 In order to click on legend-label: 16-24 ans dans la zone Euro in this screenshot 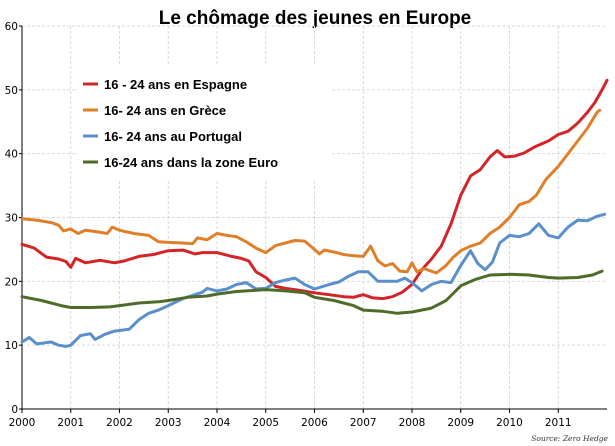, I will do `click(191, 162)`.